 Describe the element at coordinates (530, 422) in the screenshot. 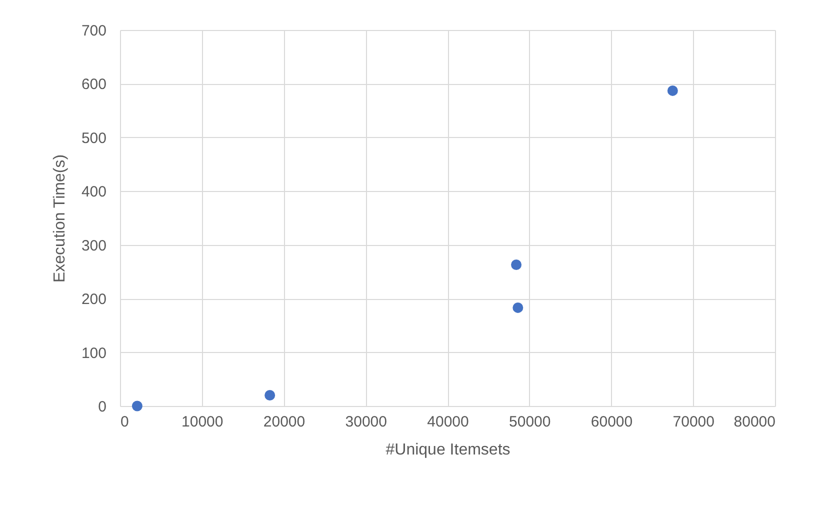

I see `x-tick-label: 50000` at that location.